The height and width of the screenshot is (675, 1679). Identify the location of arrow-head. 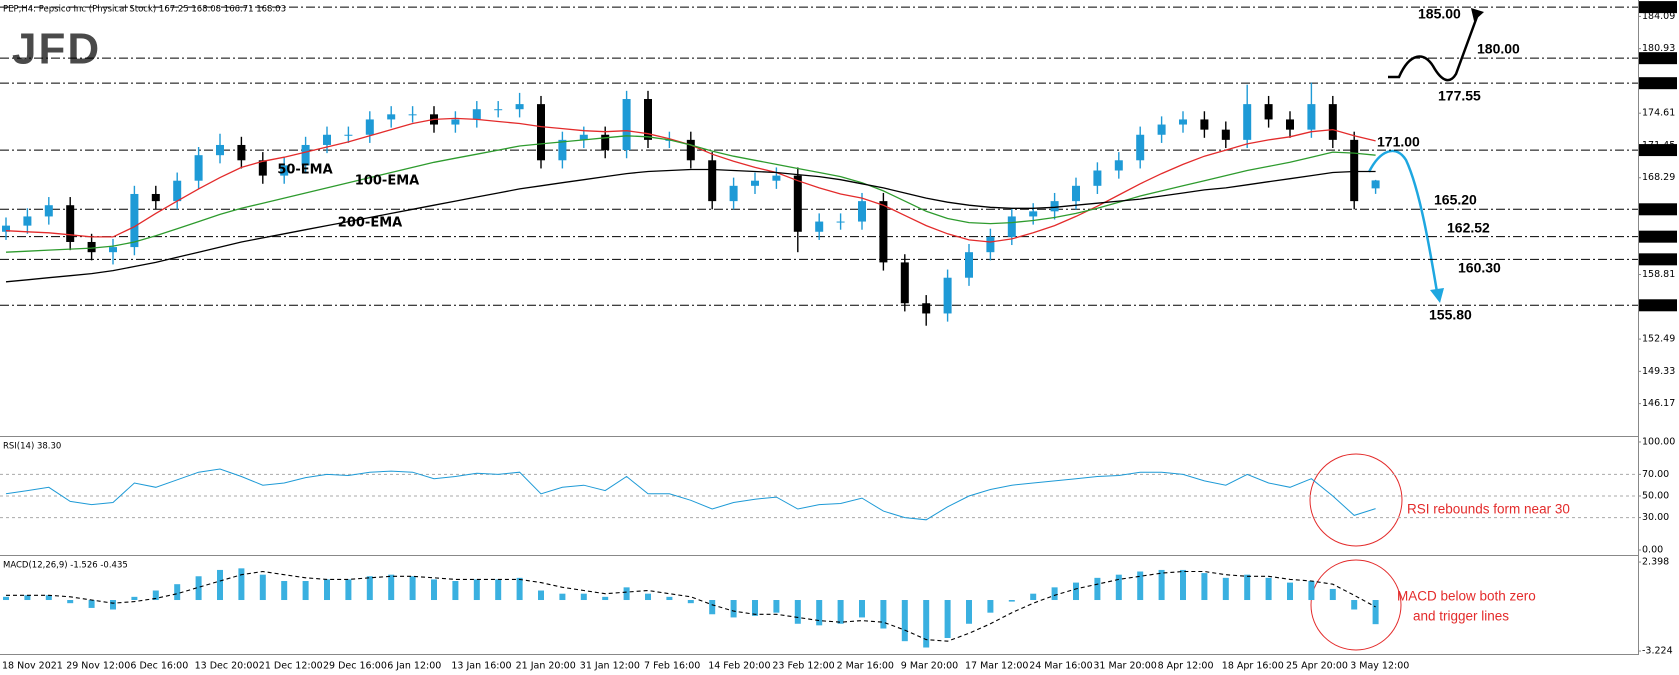
(1437, 295).